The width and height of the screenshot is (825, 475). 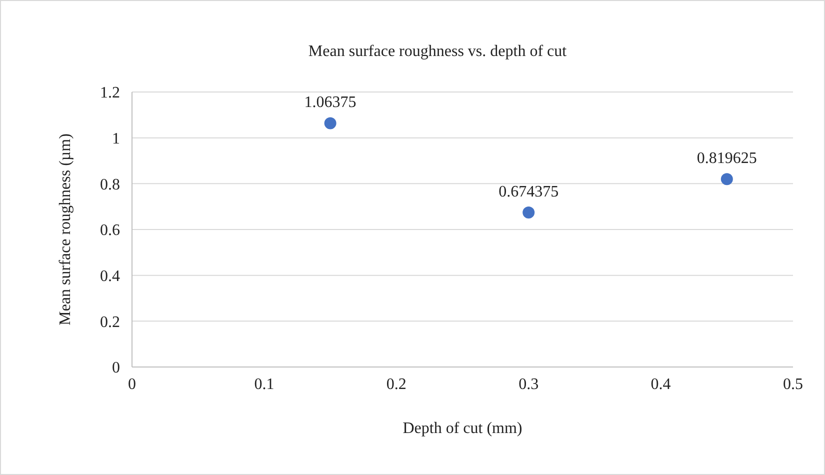 What do you see at coordinates (132, 384) in the screenshot?
I see `x-tick-label: 0` at bounding box center [132, 384].